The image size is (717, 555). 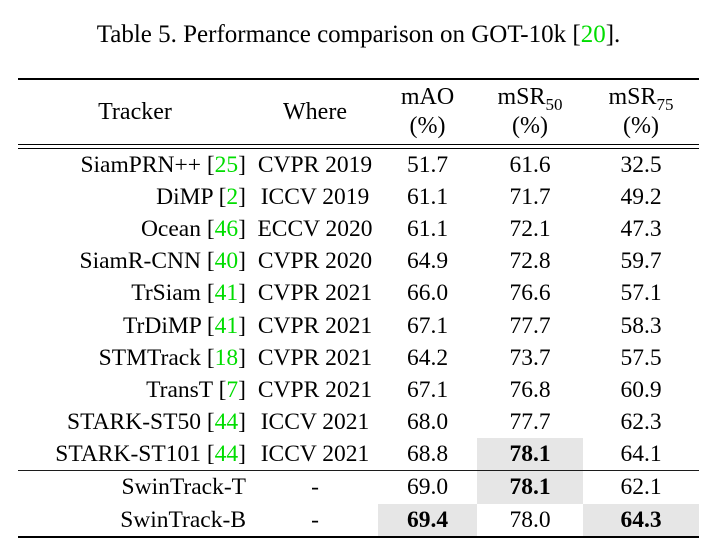 I want to click on msr50-value: 78.0, so click(x=530, y=519).